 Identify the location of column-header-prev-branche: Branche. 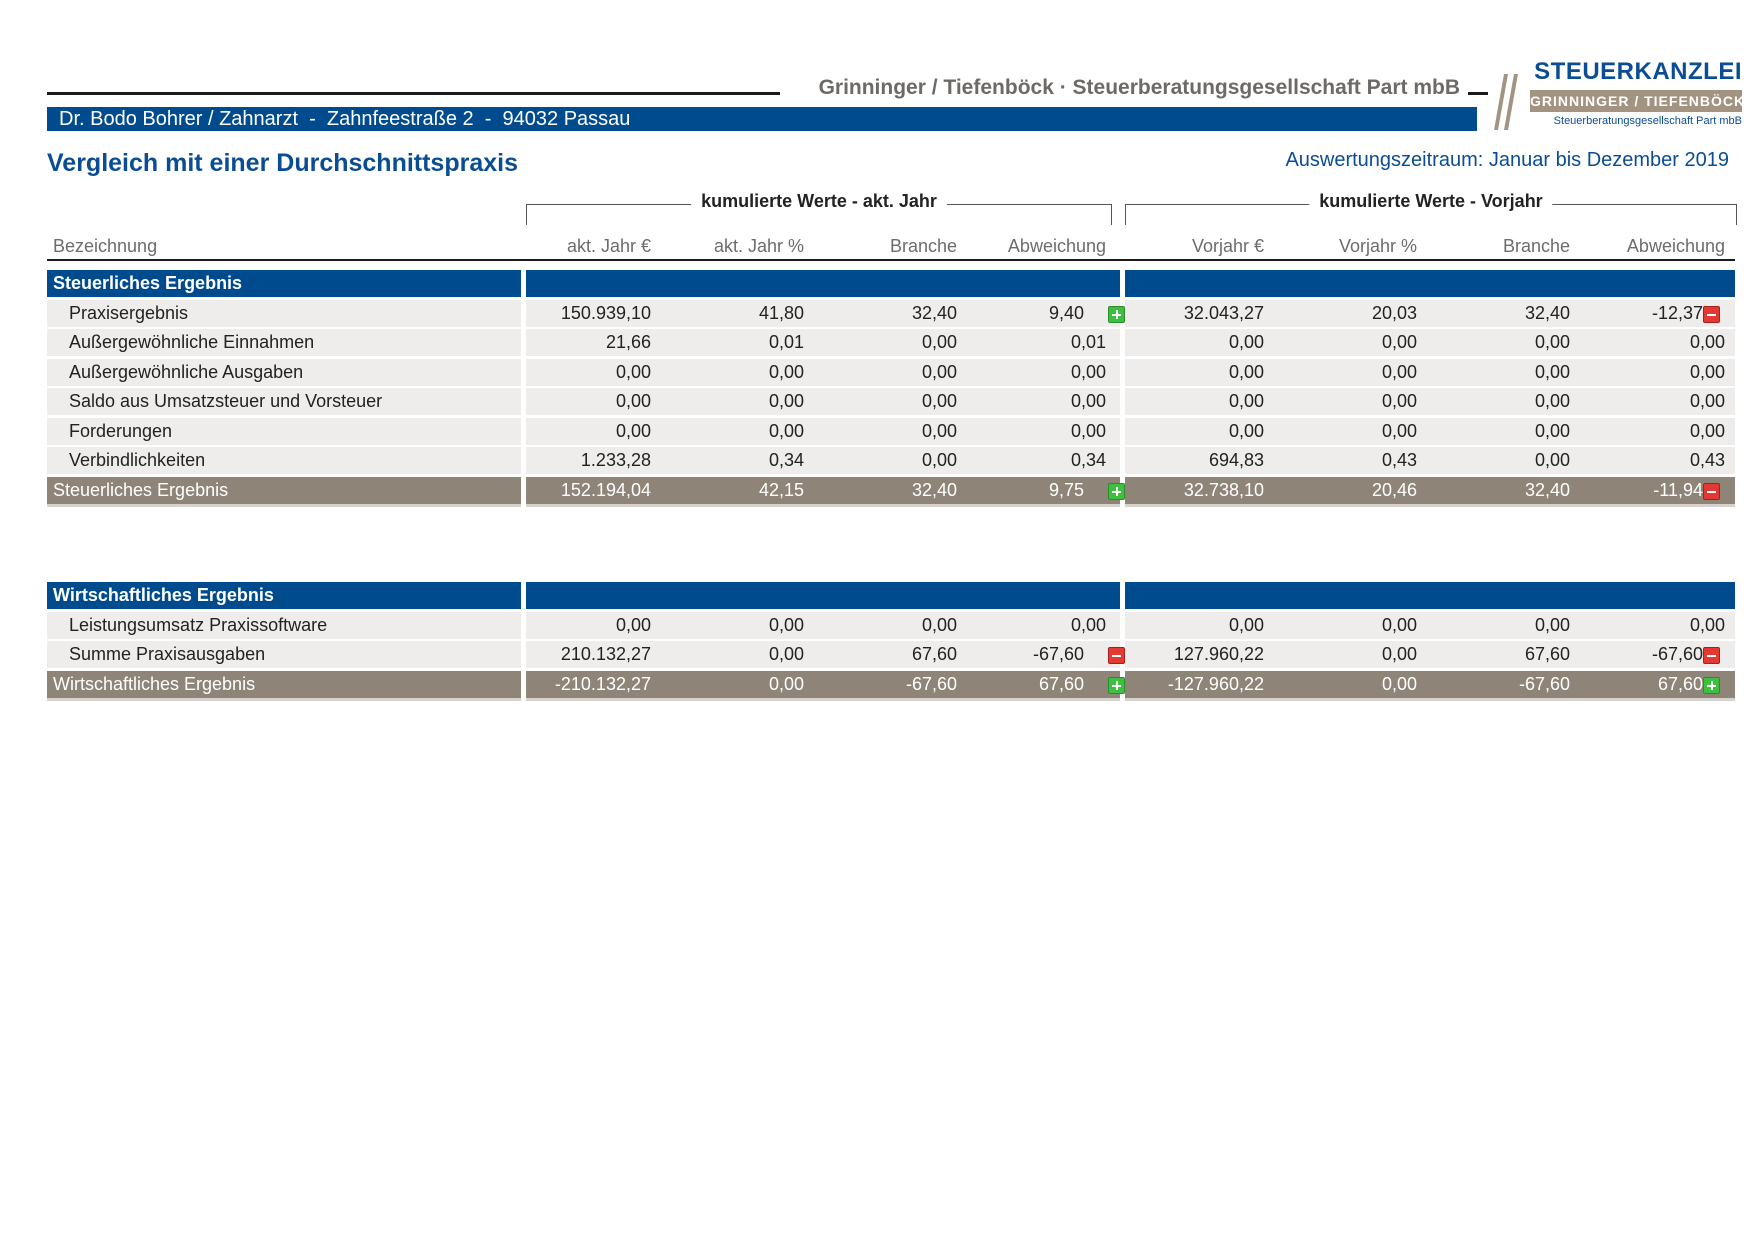
(1536, 246).